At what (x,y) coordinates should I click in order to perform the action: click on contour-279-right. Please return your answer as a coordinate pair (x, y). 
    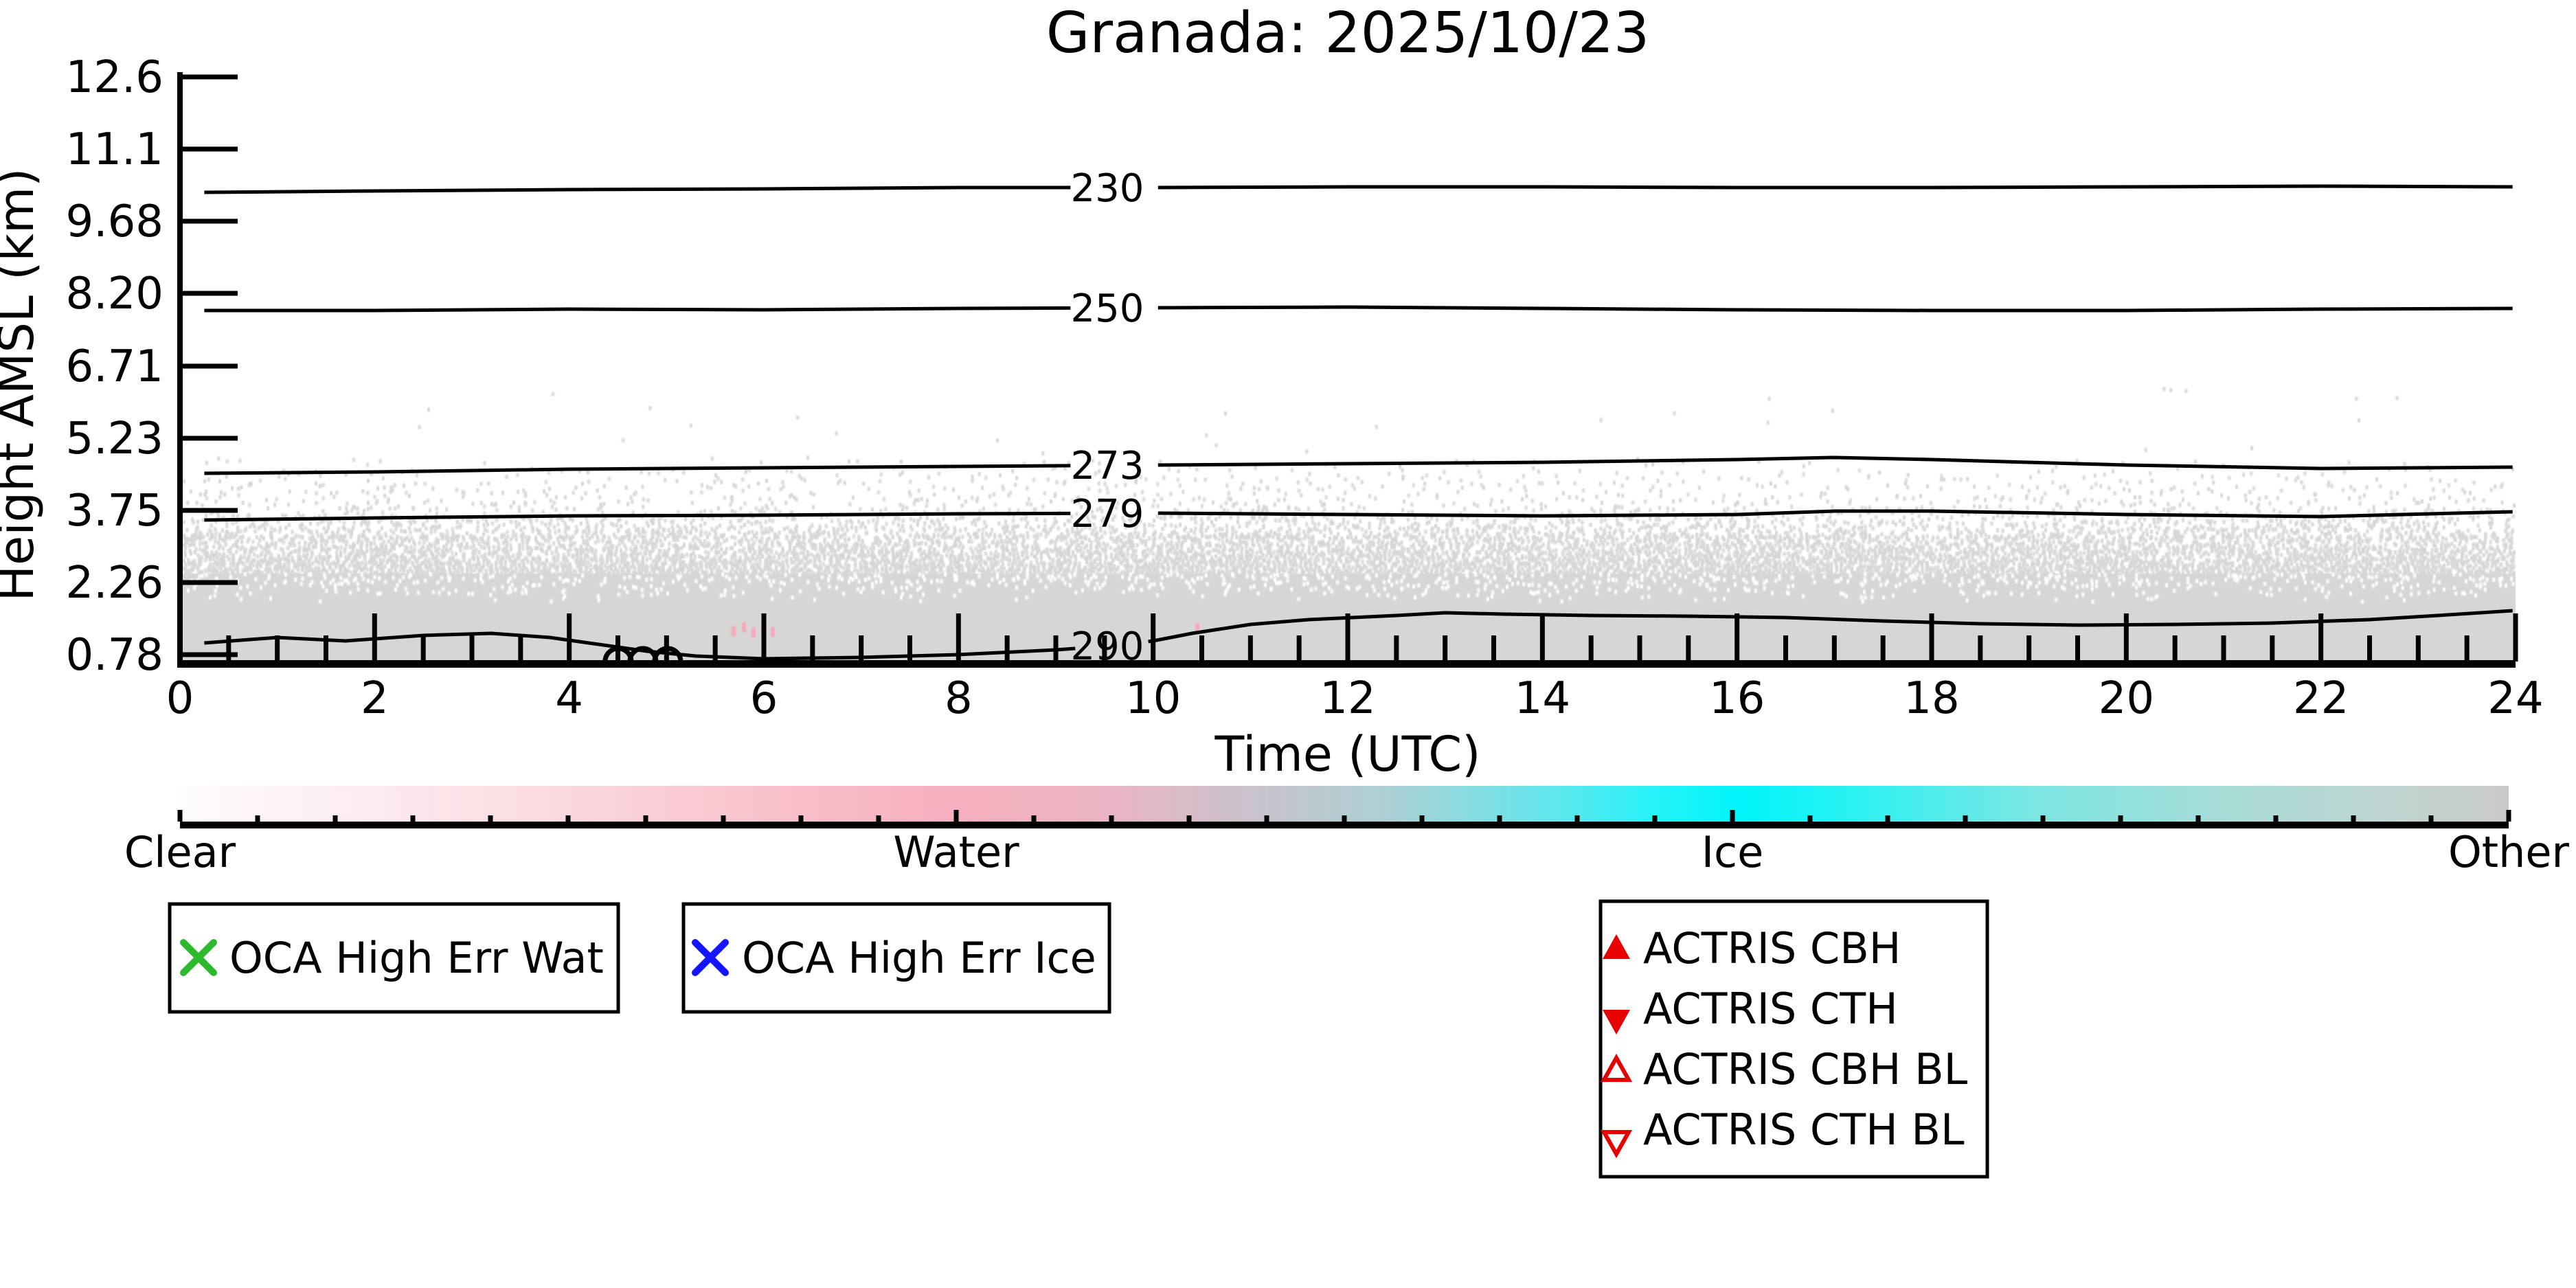
    Looking at the image, I should click on (1835, 514).